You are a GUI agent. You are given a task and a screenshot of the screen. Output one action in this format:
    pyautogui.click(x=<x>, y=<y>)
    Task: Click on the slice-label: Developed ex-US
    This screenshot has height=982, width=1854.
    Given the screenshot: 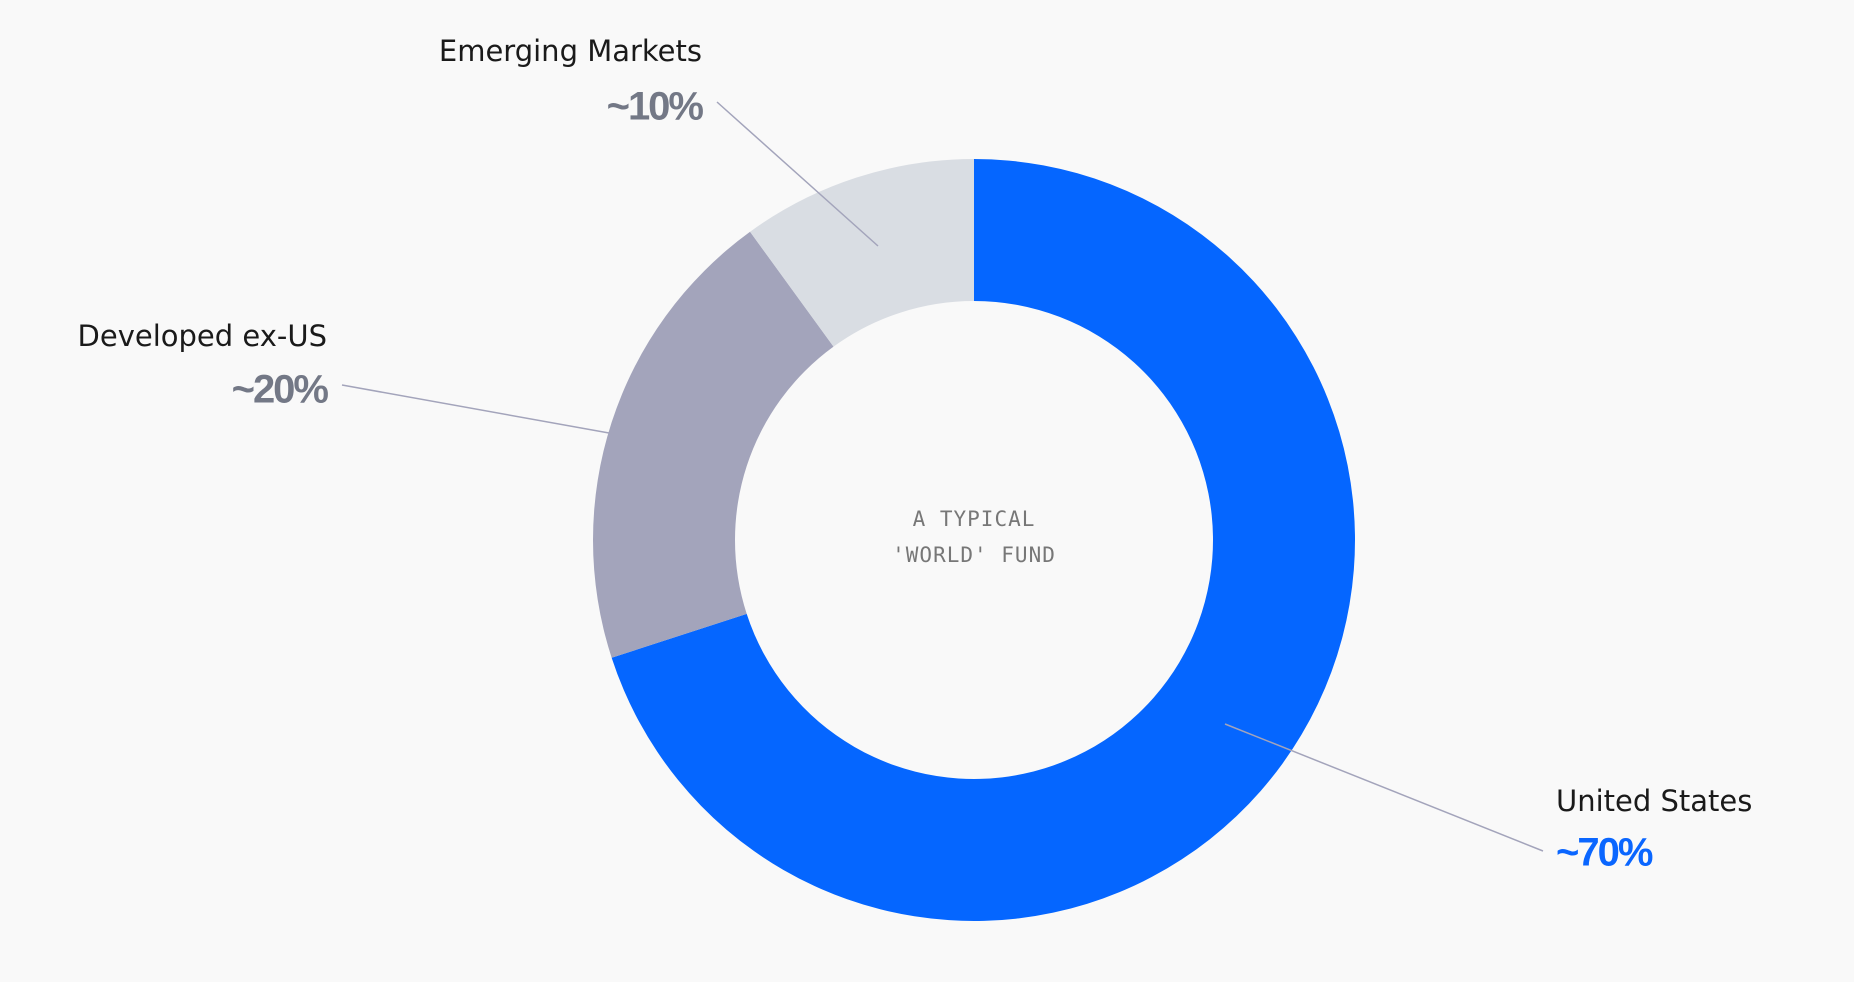 What is the action you would take?
    pyautogui.click(x=202, y=336)
    